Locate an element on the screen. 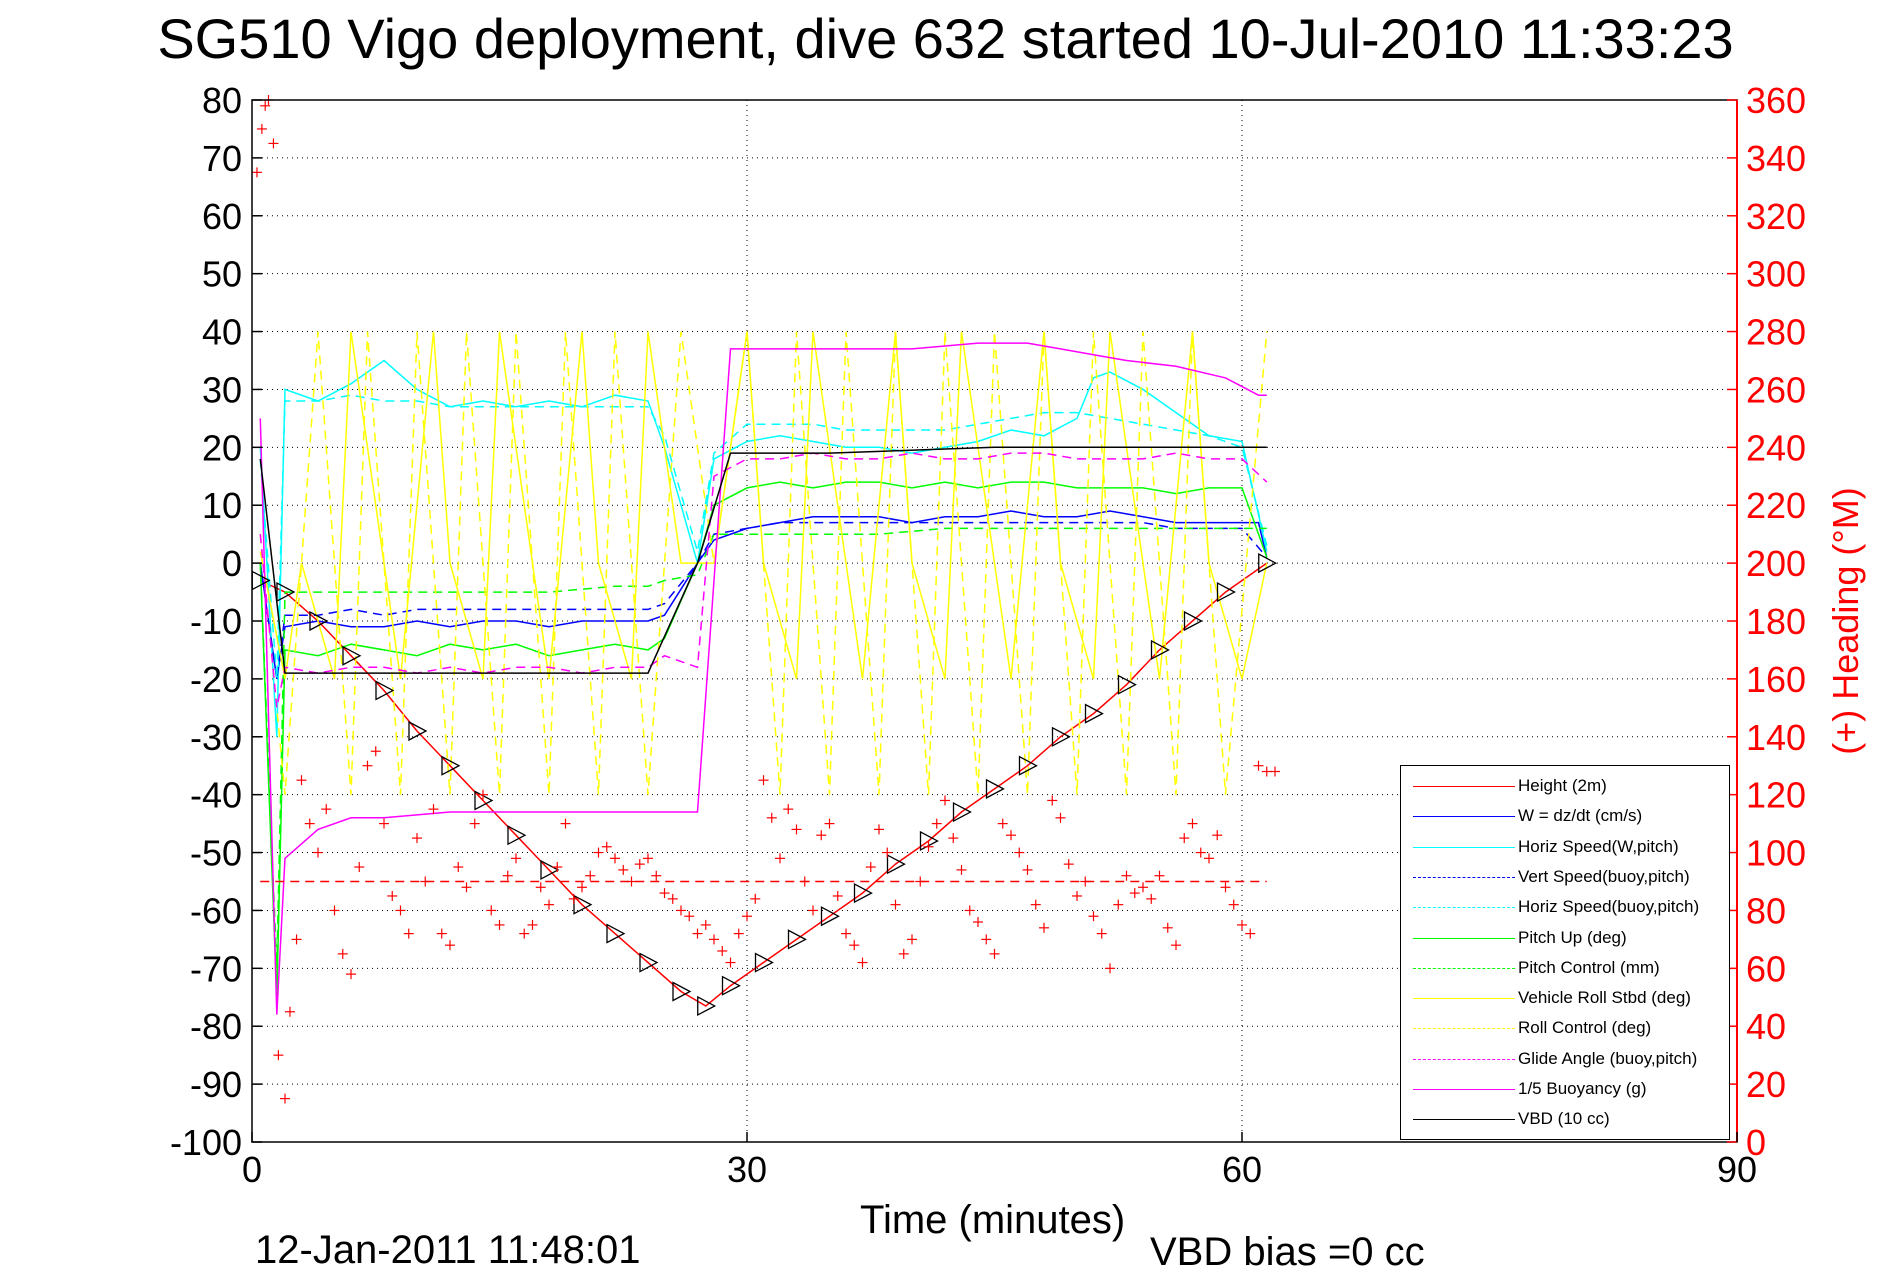 This screenshot has width=1891, height=1275. right-tick-label: 340 is located at coordinates (1776, 158).